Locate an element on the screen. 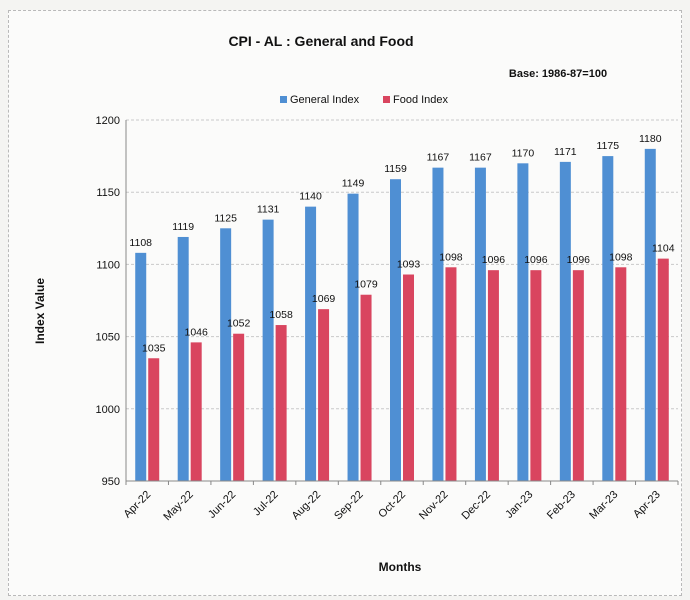 The width and height of the screenshot is (690, 600). data-label-general: 1131 is located at coordinates (268, 210).